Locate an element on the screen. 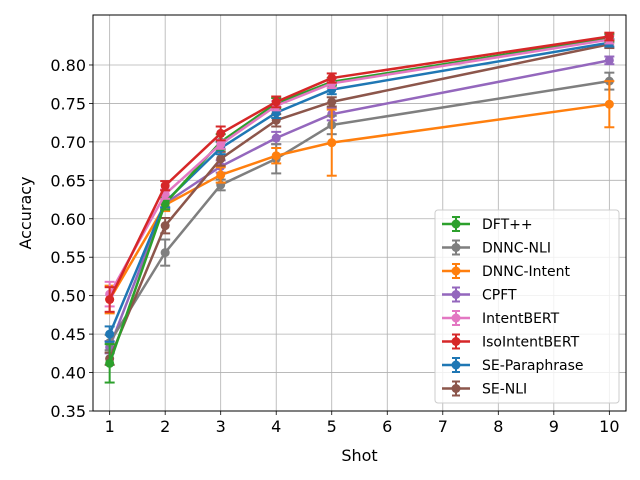  x-tick-label: 4 is located at coordinates (276, 426).